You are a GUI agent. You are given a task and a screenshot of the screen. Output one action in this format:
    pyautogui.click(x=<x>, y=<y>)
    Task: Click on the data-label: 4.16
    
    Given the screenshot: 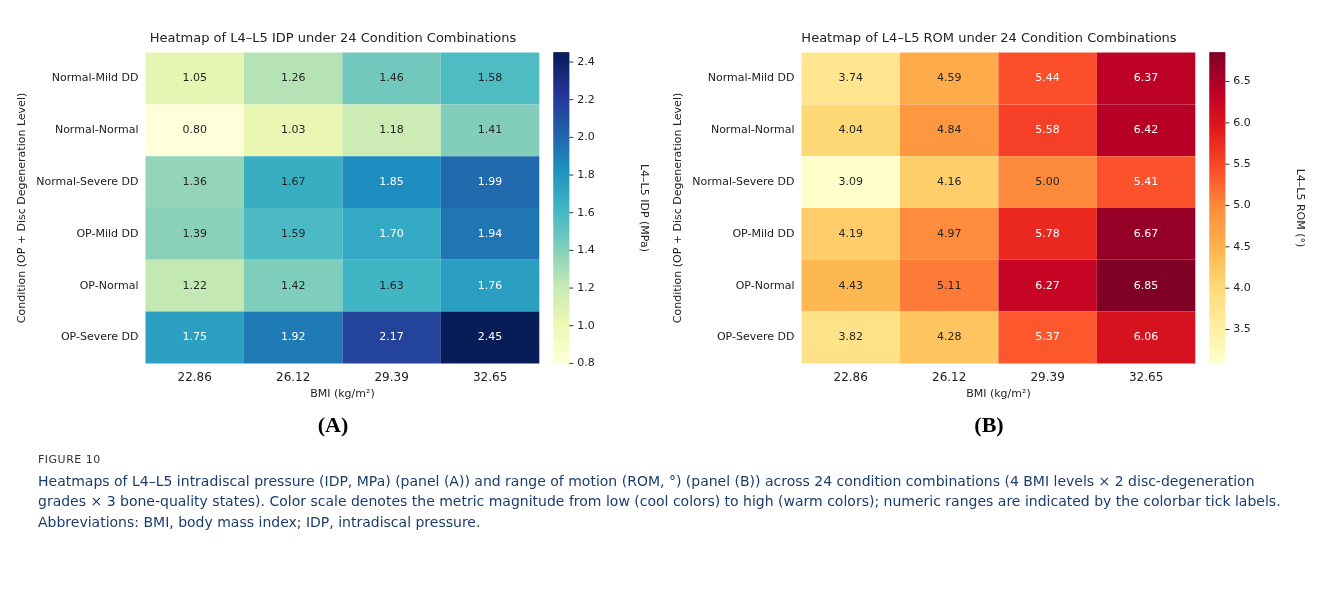 What is the action you would take?
    pyautogui.click(x=949, y=181)
    